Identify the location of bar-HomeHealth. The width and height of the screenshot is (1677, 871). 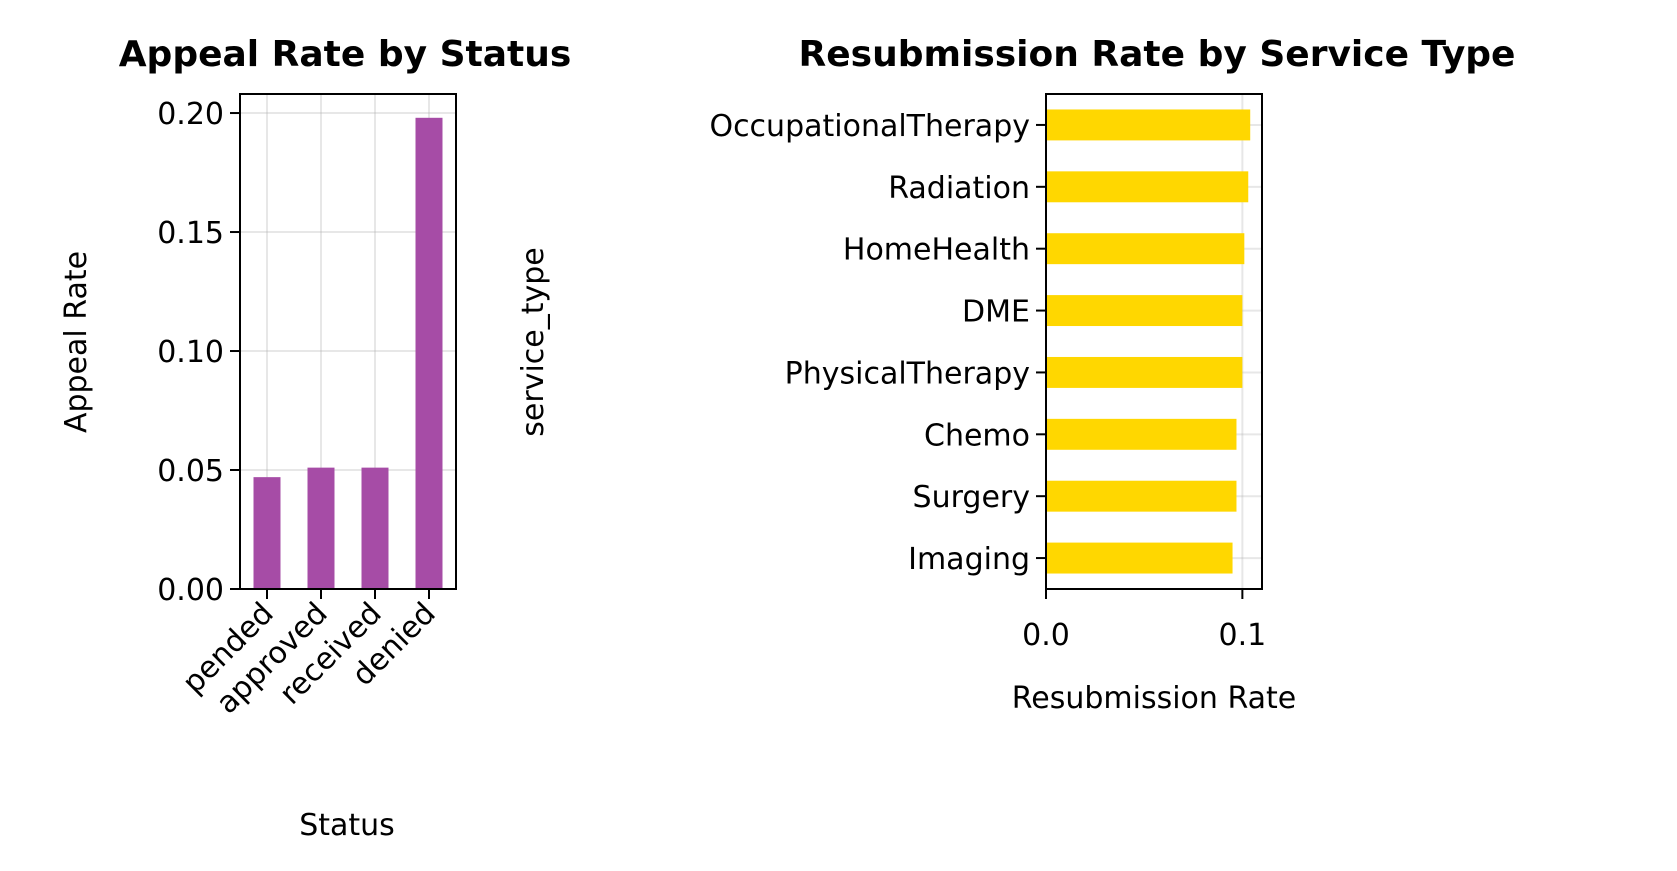
(1145, 249).